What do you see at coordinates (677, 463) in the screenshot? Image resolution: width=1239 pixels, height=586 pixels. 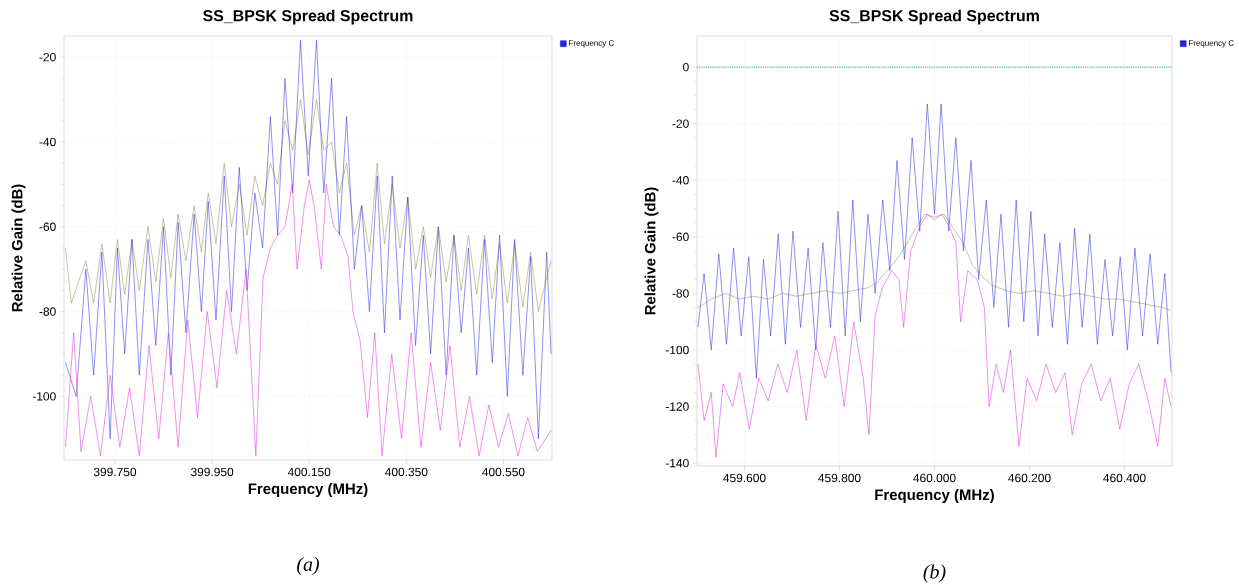 I see `y-tick-label: -140` at bounding box center [677, 463].